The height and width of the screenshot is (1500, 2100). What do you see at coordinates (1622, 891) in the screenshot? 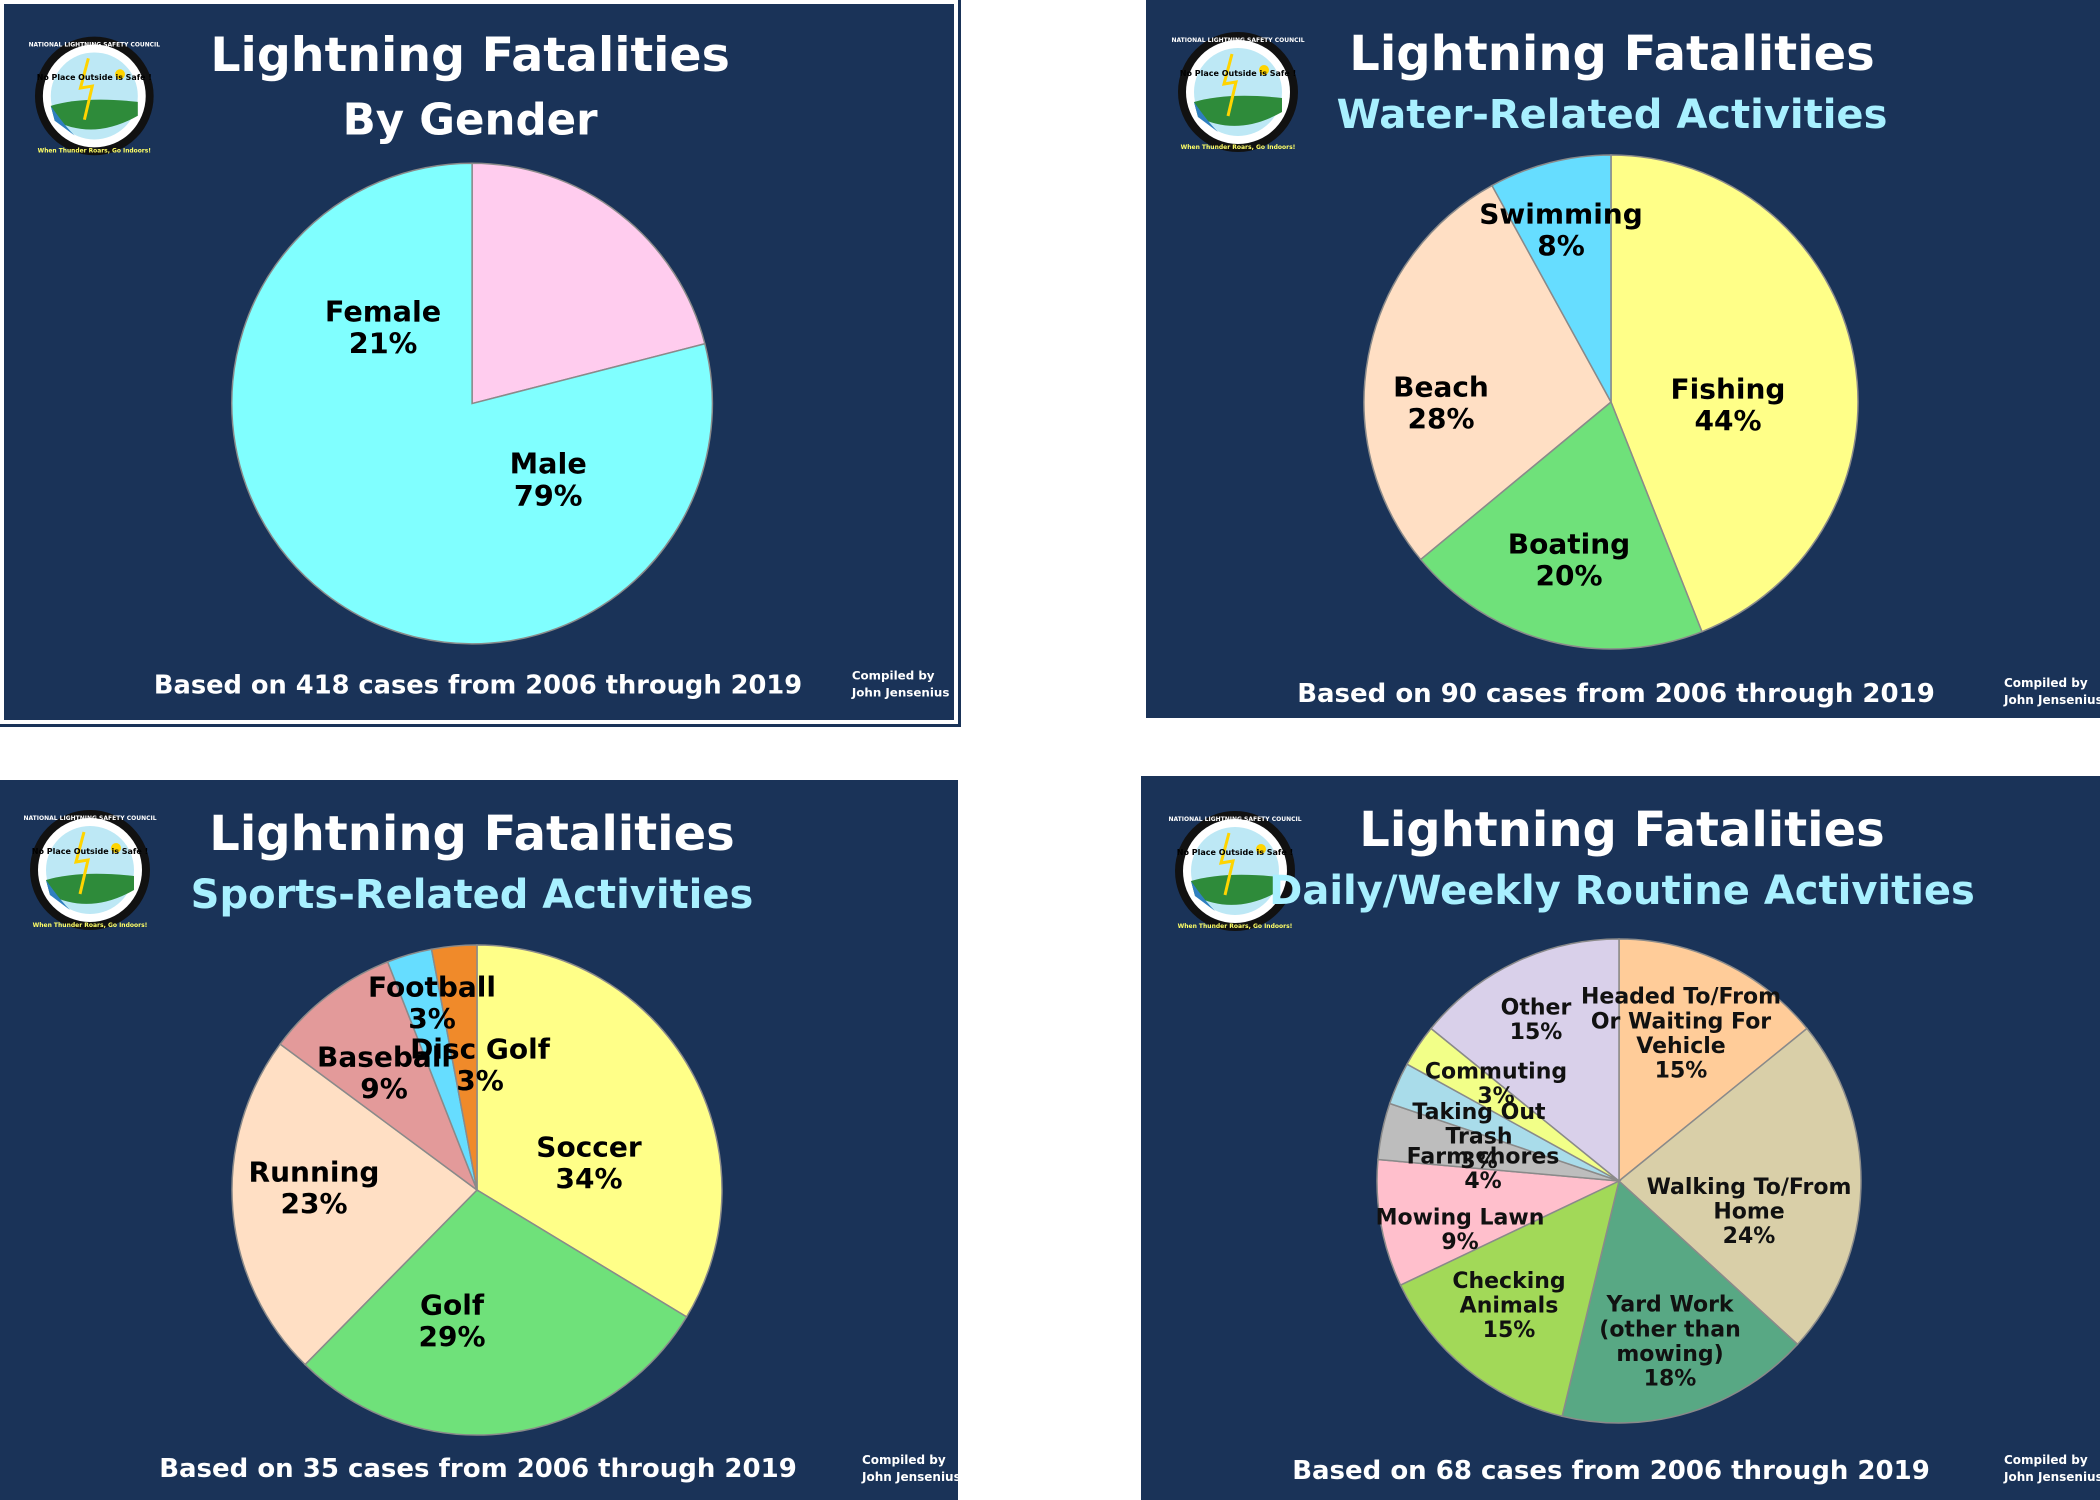
I see `chart-subtitle: Daily/Weekly Routine Activities` at bounding box center [1622, 891].